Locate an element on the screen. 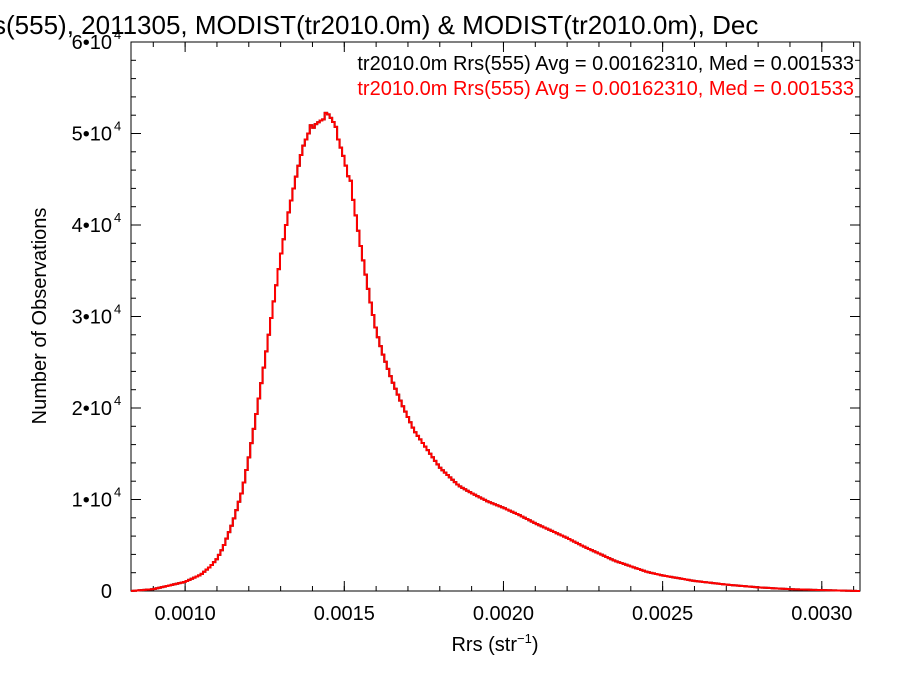 The image size is (900, 675). y-axis-title: Number of Observations is located at coordinates (40, 316).